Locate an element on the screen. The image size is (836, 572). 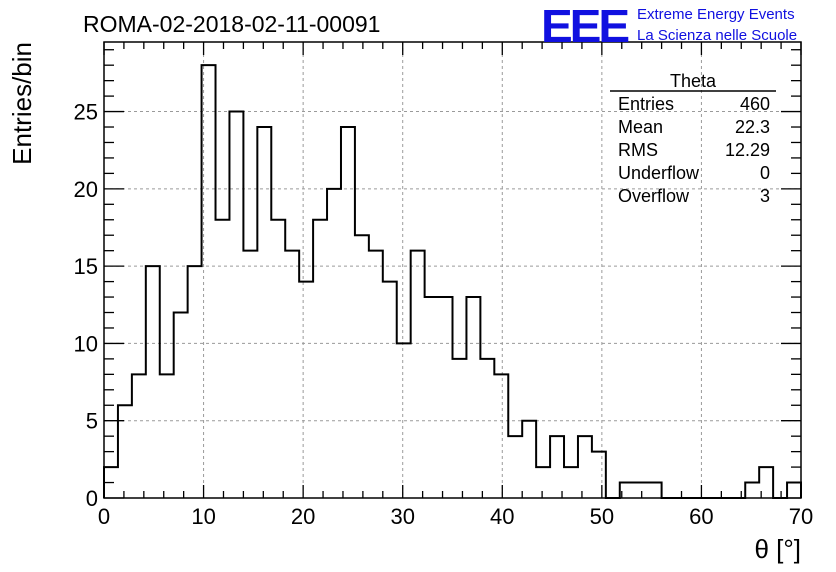
y-tick-label: 10 is located at coordinates (86, 343).